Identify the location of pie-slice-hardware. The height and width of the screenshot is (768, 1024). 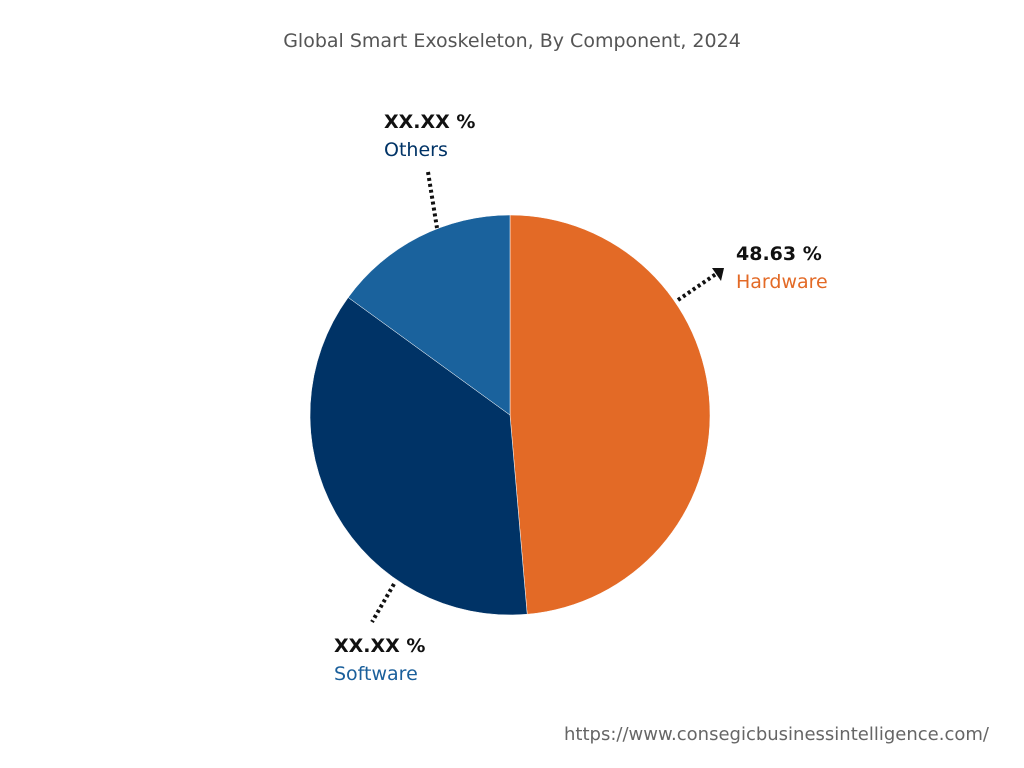
(610, 414).